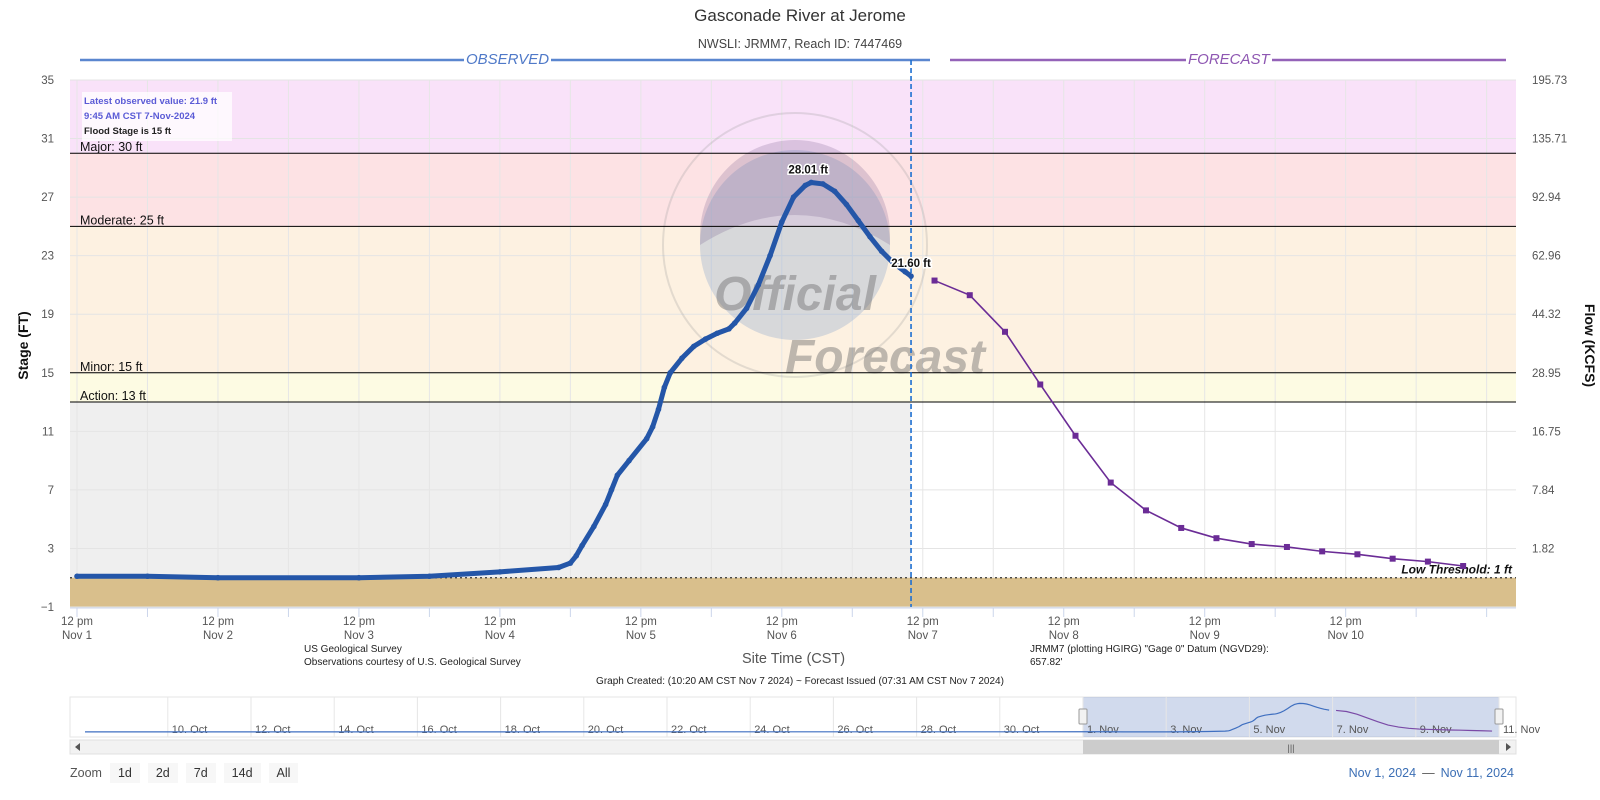 Image resolution: width=1600 pixels, height=800 pixels. Describe the element at coordinates (47, 198) in the screenshot. I see `y-tick-label: 27` at that location.